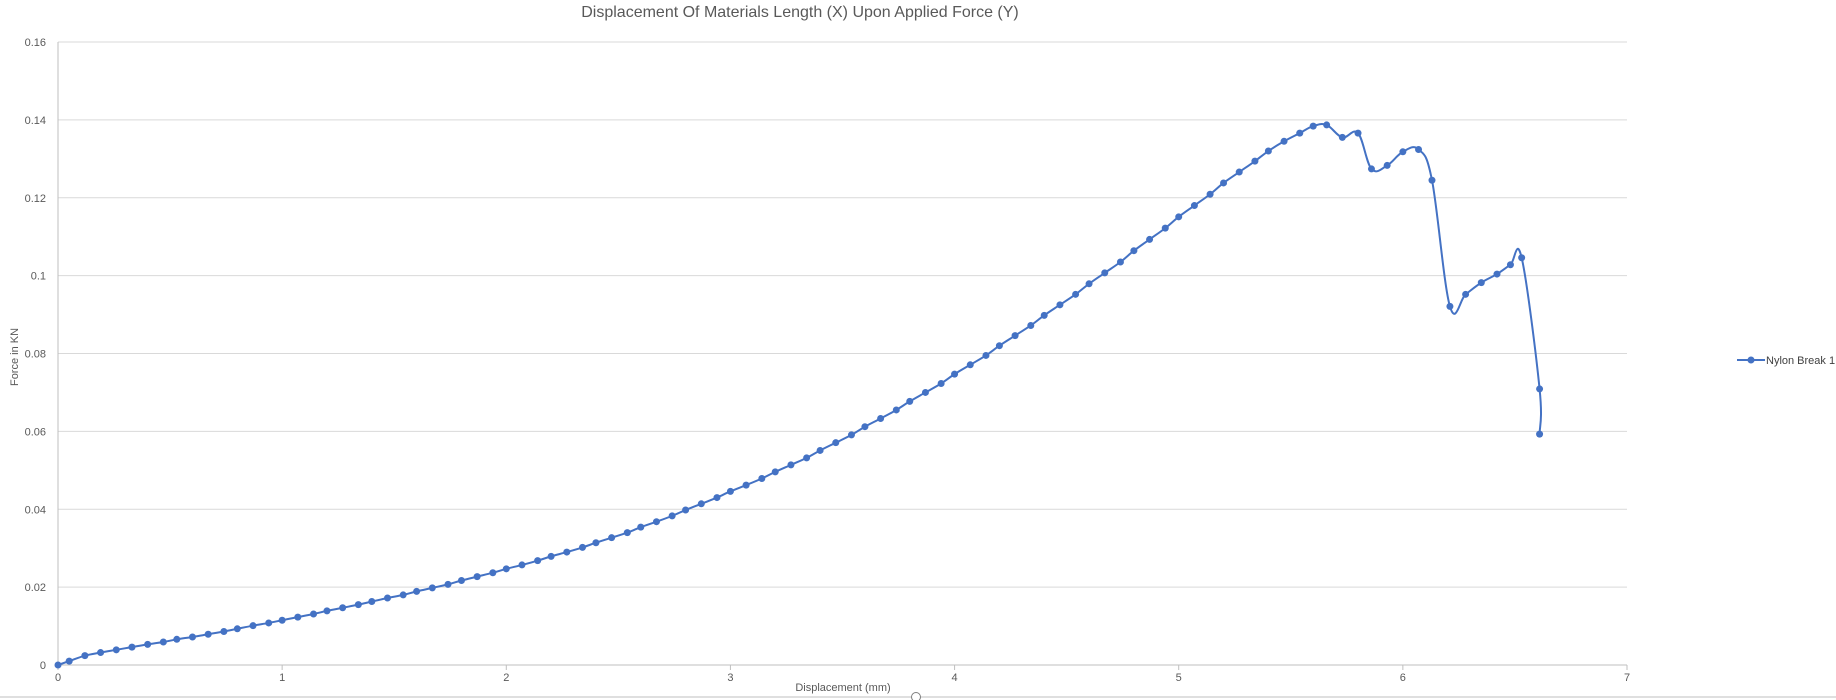 The image size is (1836, 700). Describe the element at coordinates (35, 199) in the screenshot. I see `y-tick-label: 0.12` at that location.